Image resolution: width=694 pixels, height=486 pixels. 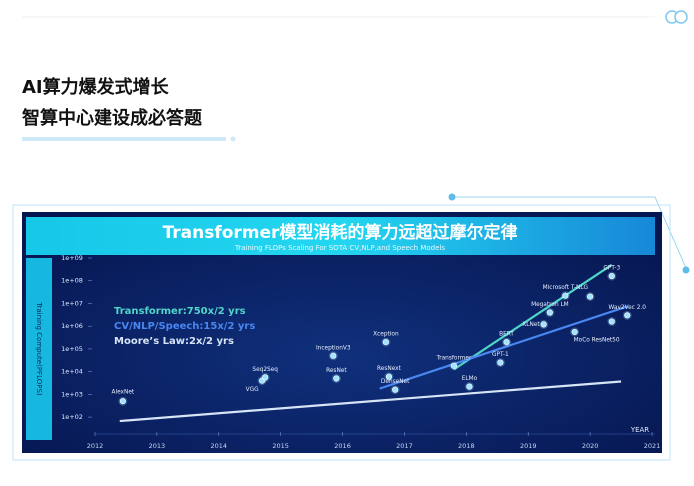 What do you see at coordinates (639, 430) in the screenshot?
I see `x-axis-label: YEAR` at bounding box center [639, 430].